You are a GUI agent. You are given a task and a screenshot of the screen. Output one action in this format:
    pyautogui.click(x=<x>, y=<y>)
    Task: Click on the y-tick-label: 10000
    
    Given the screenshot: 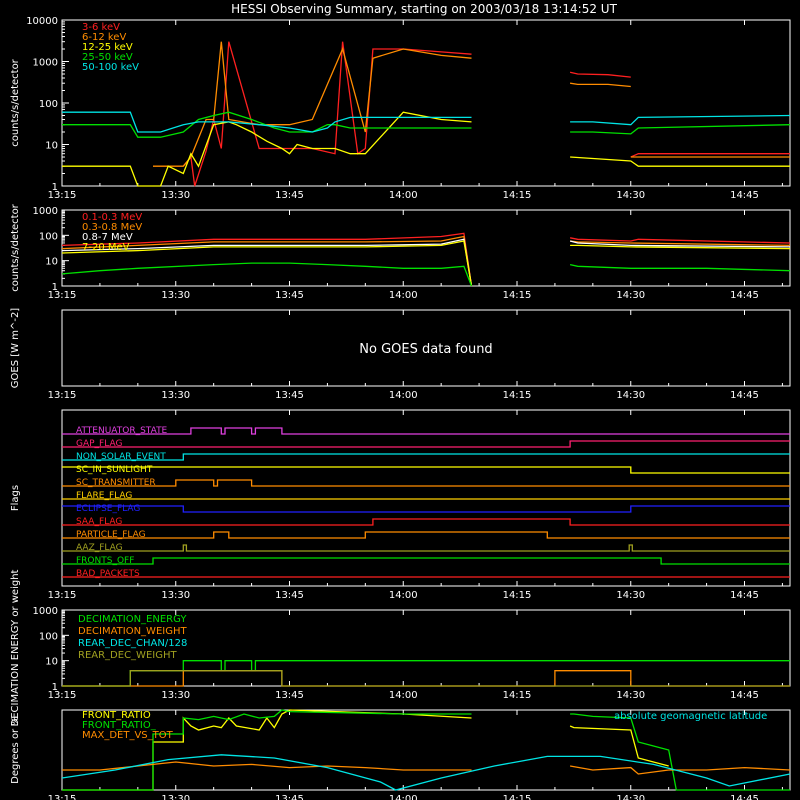 What is the action you would take?
    pyautogui.click(x=42, y=21)
    